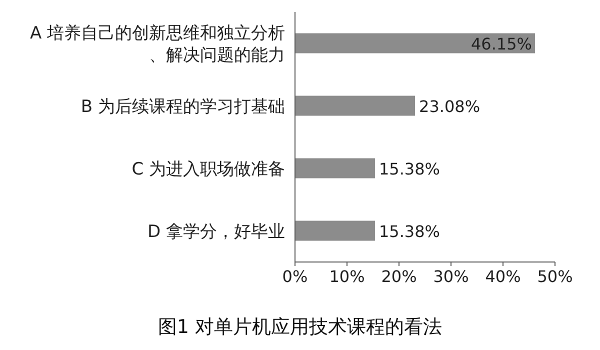  I want to click on y-tick-label: C 为进入职场做准备, so click(208, 169).